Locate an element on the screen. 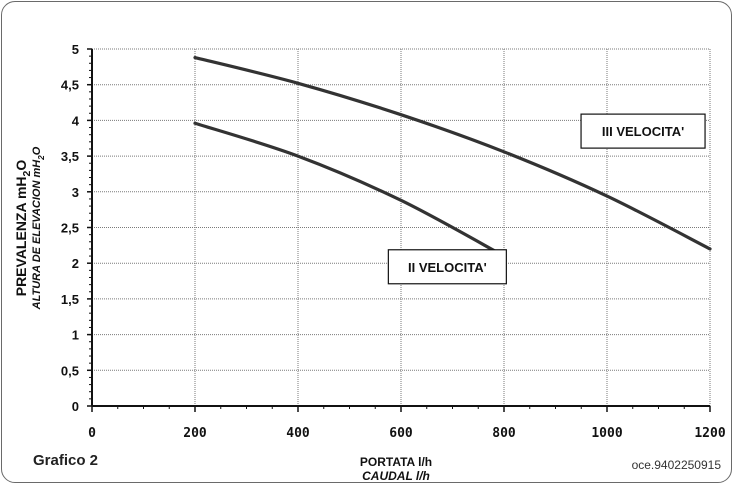 Image resolution: width=735 pixels, height=486 pixels. series-iii-velocita-label-box is located at coordinates (643, 131).